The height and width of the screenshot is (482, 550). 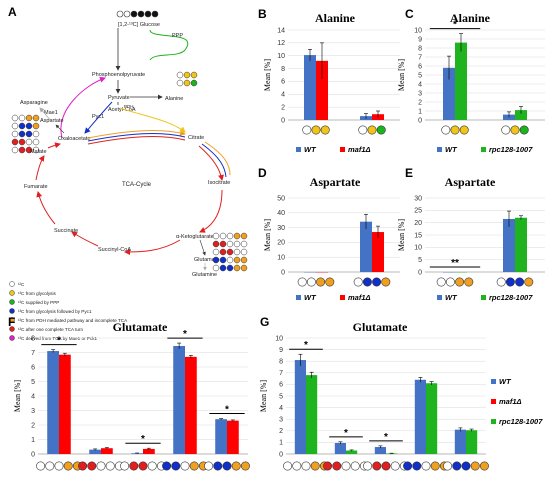 What do you see at coordinates (137, 185) in the screenshot?
I see `tca-label: TCA-Cycle` at bounding box center [137, 185].